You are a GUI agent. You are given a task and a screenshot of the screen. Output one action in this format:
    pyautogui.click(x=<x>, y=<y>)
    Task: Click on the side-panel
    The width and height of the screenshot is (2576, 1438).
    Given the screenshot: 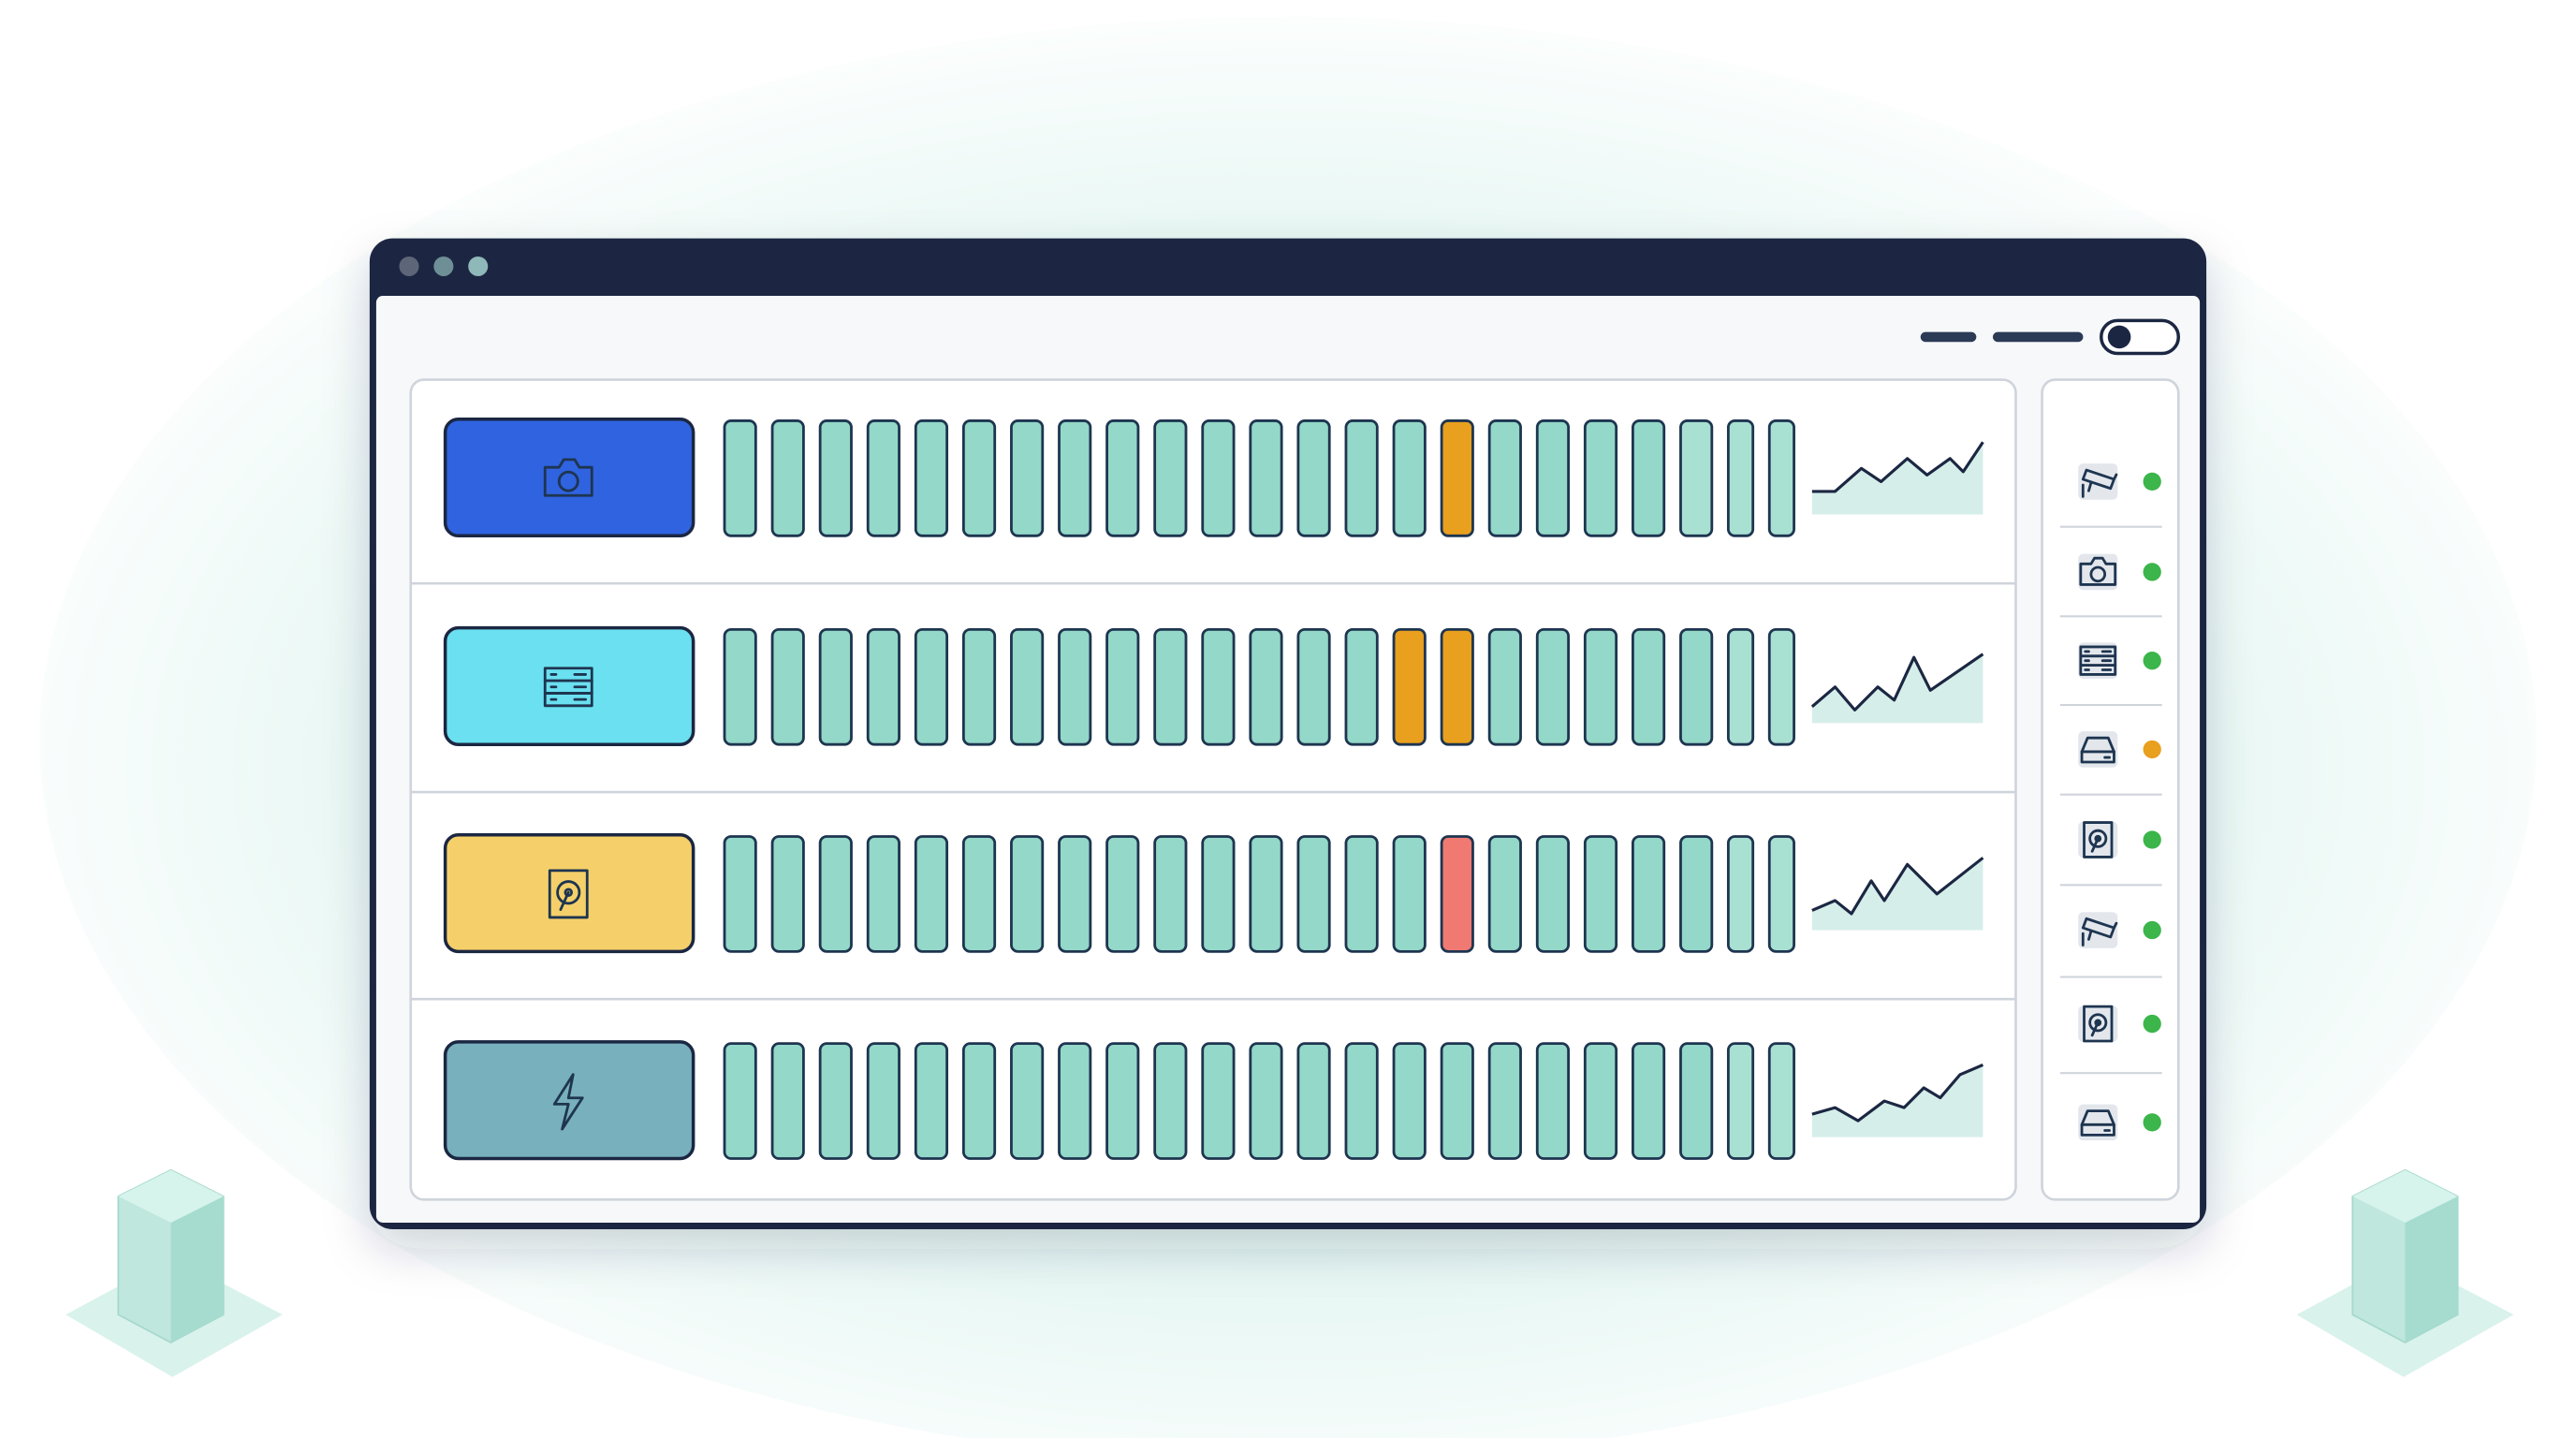 What is the action you would take?
    pyautogui.click(x=2110, y=789)
    